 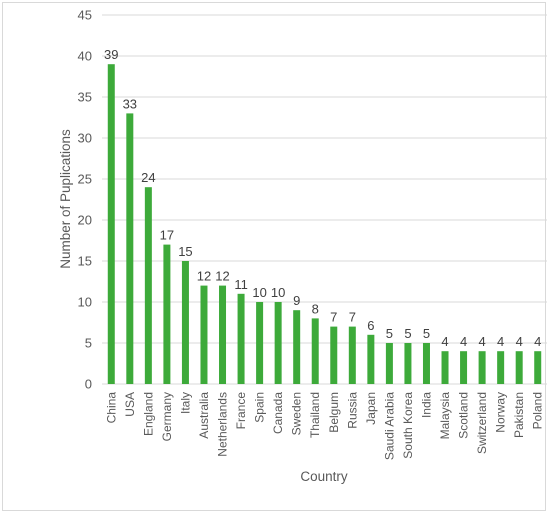 What do you see at coordinates (204, 415) in the screenshot?
I see `x-tick-label: Australia` at bounding box center [204, 415].